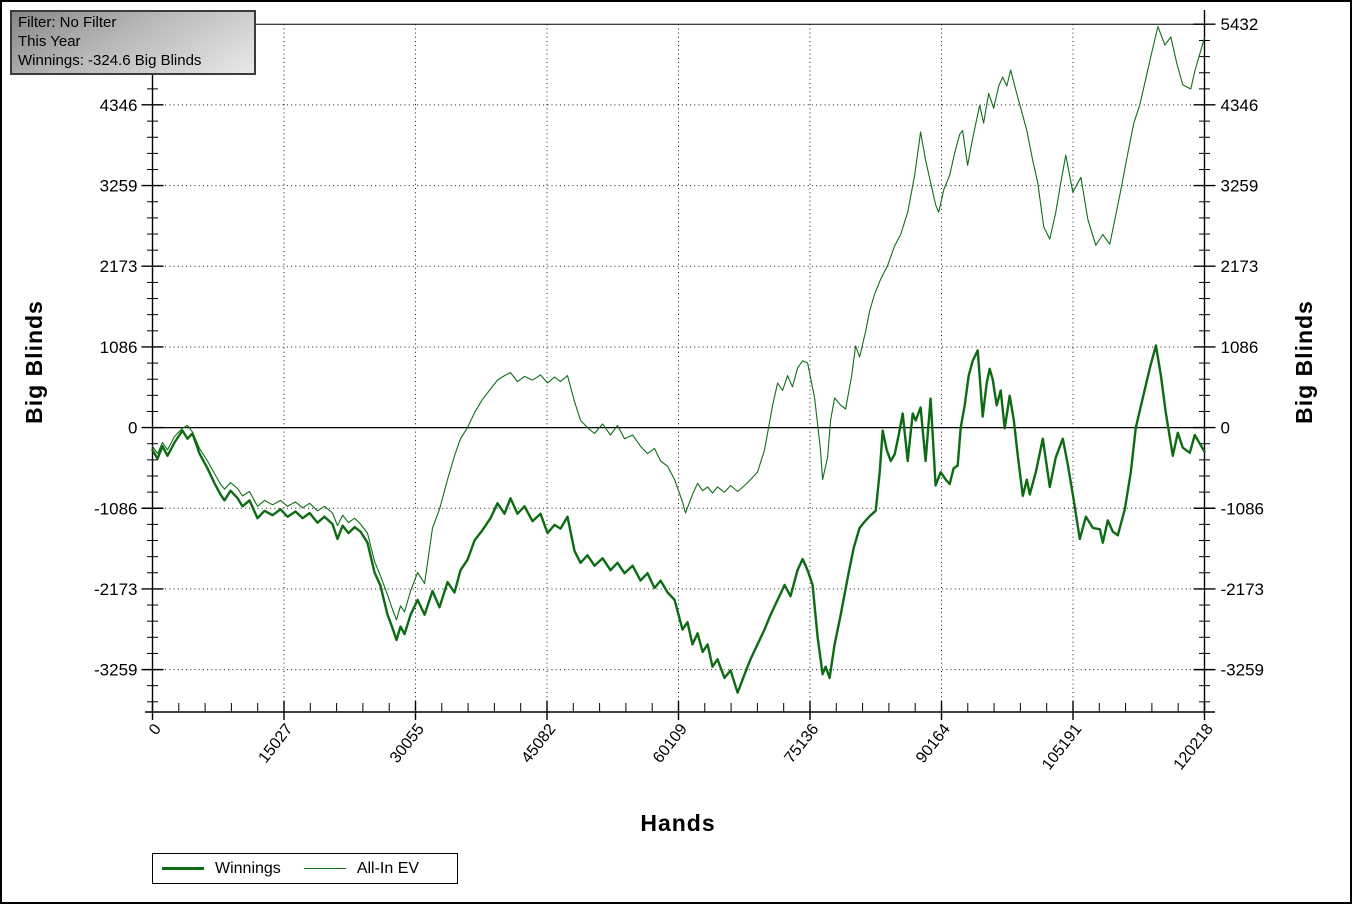 This screenshot has width=1352, height=904. What do you see at coordinates (670, 744) in the screenshot?
I see `x-tick-label: 60109` at bounding box center [670, 744].